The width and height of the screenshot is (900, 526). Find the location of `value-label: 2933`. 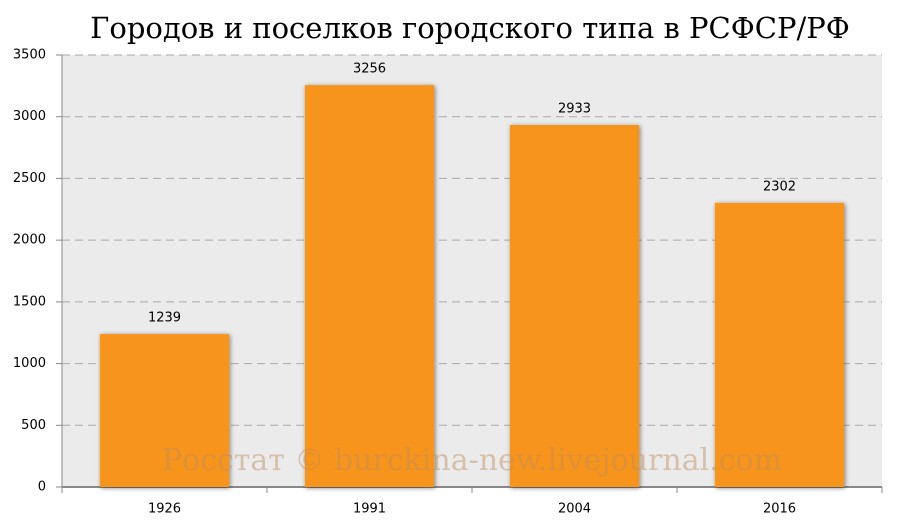

value-label: 2933 is located at coordinates (574, 108).